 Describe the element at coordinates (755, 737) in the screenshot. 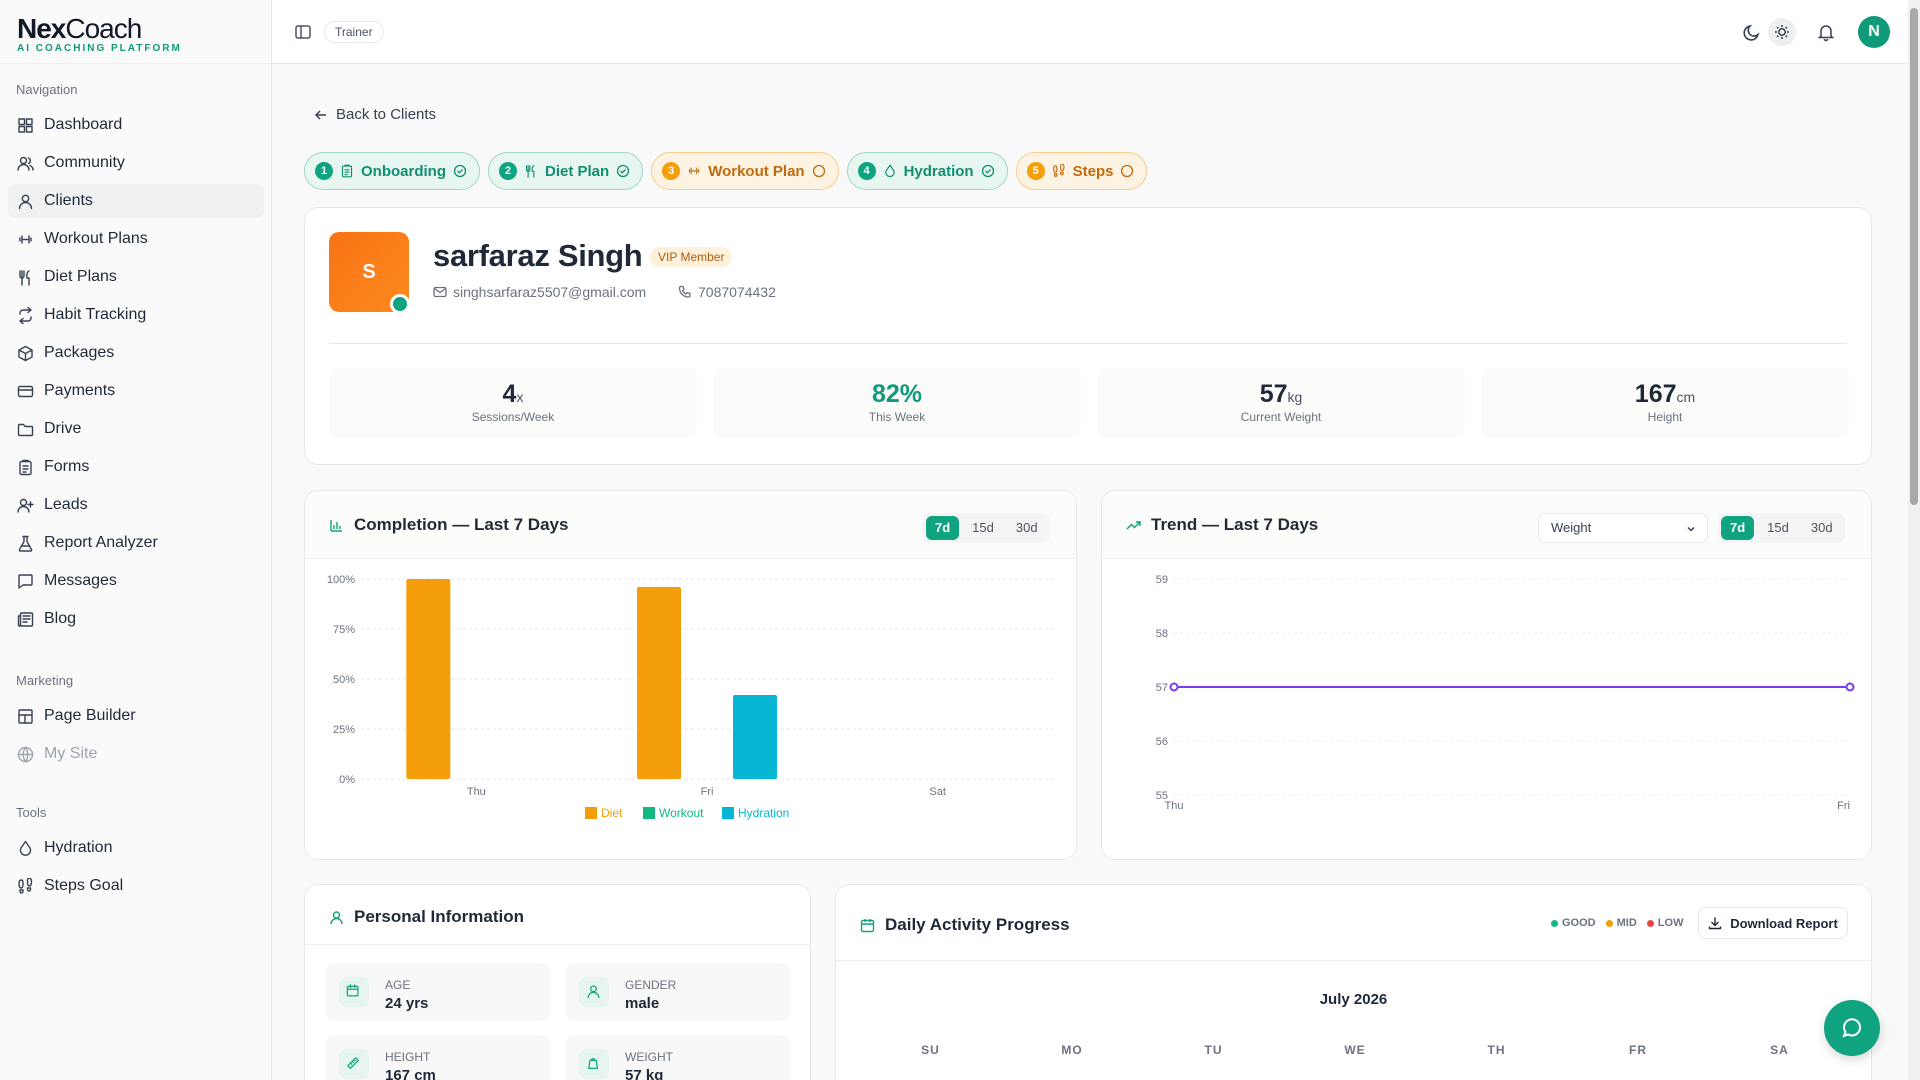

I see `bar-hydration-fri` at that location.